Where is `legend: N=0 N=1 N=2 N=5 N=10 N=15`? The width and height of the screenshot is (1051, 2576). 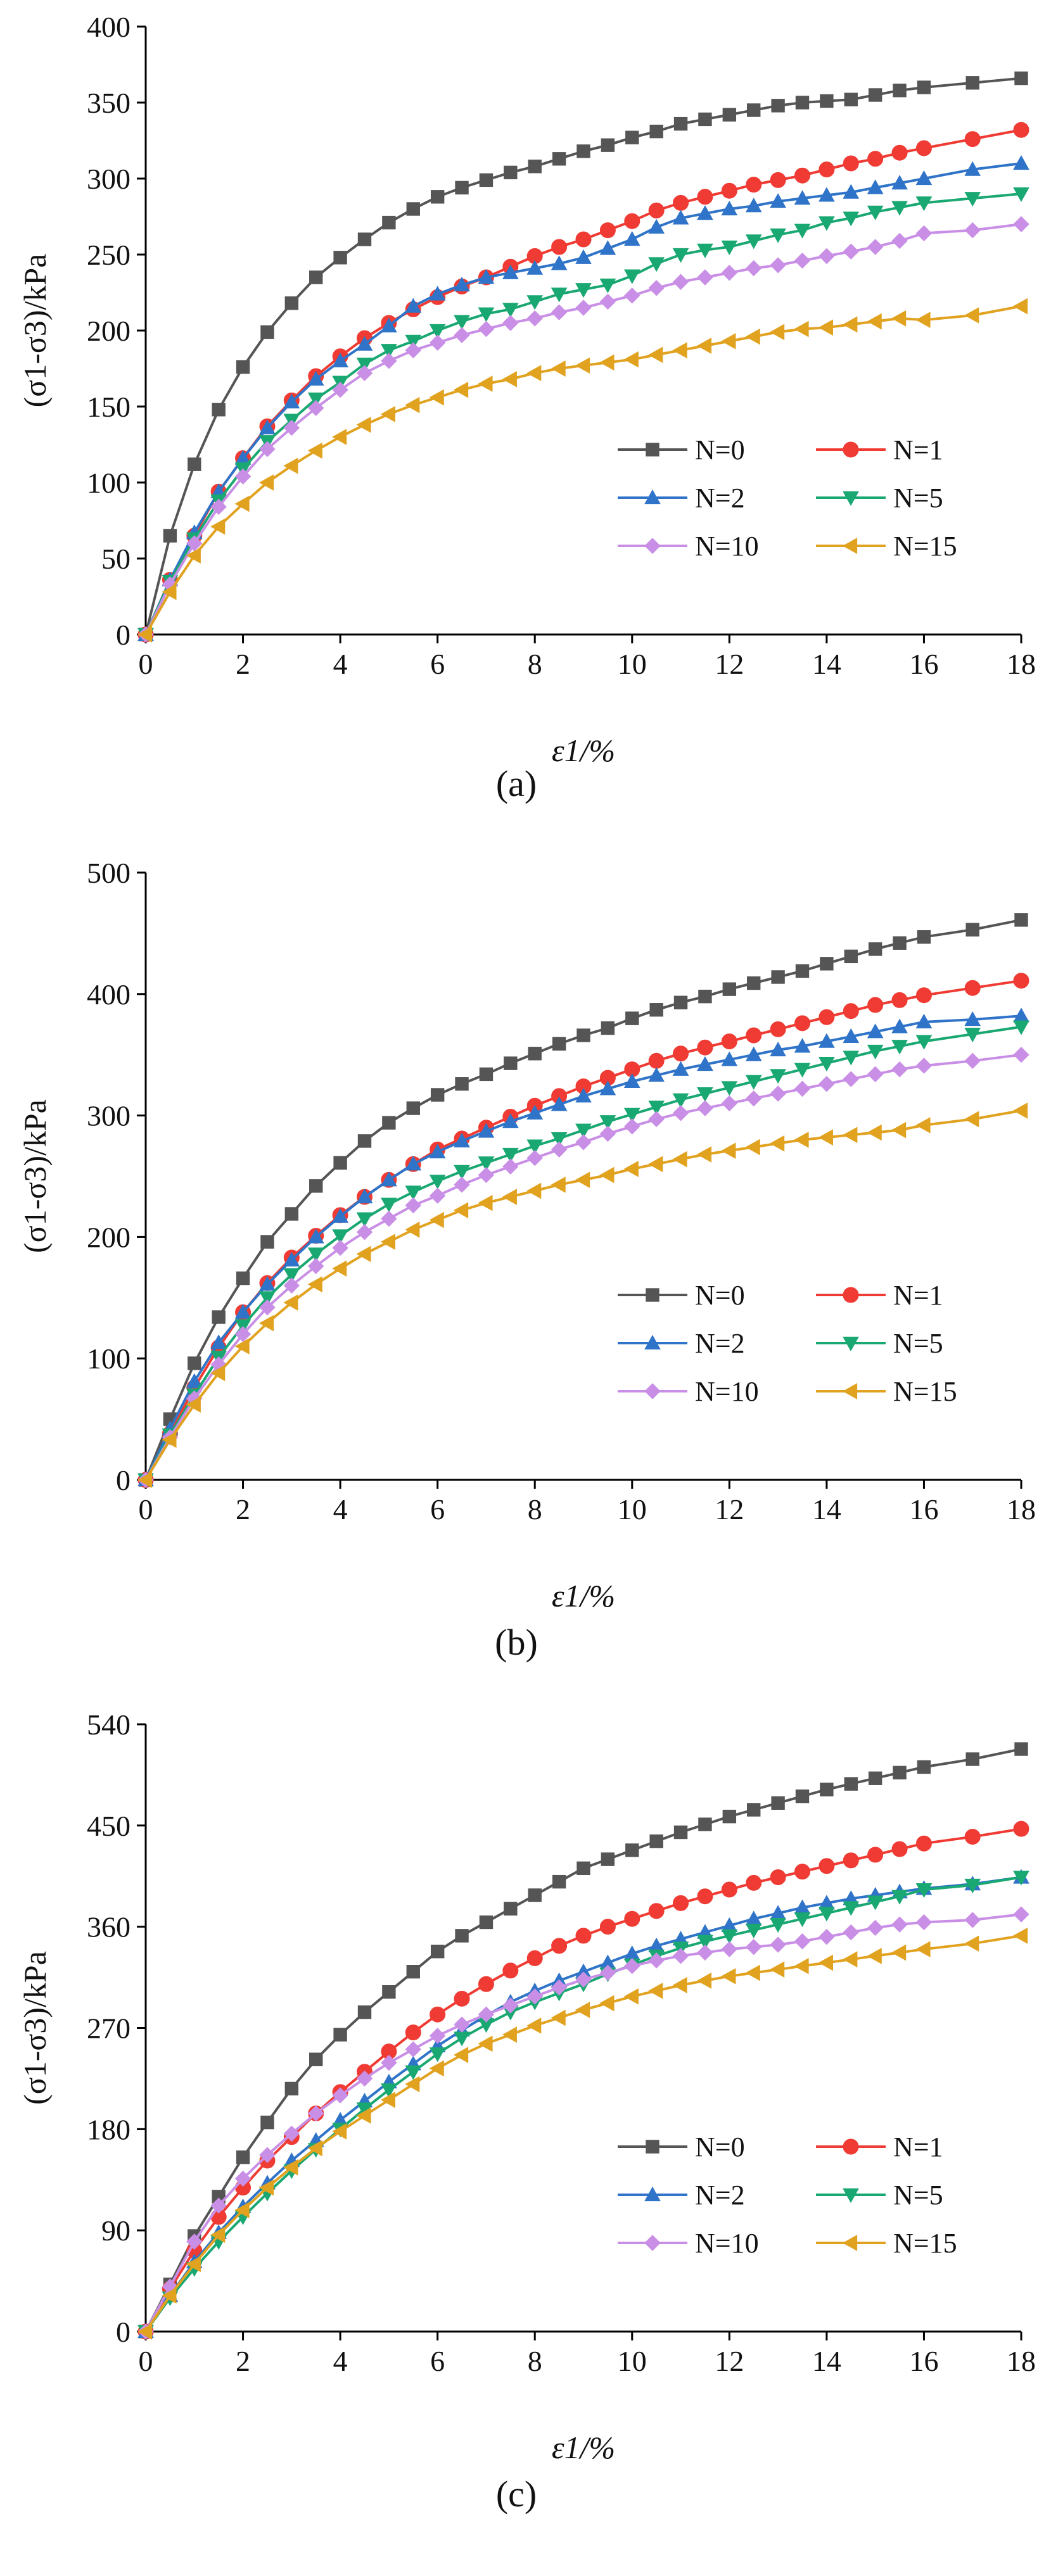
legend: N=0 N=1 N=2 N=5 N=10 N=15 is located at coordinates (787, 2195).